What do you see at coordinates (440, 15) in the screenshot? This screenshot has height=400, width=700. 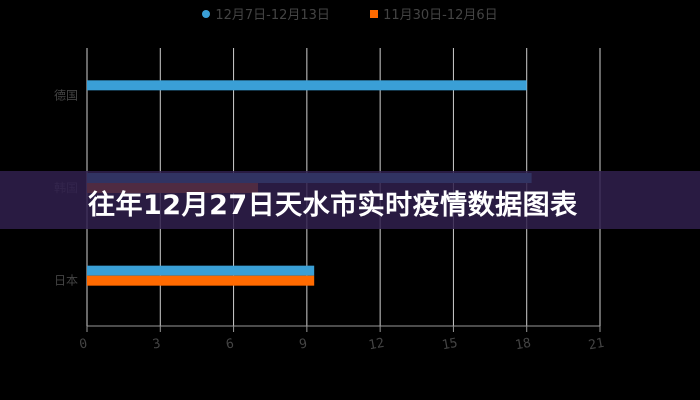 I see `legend-label-series-2: 11月30日-12月6日` at bounding box center [440, 15].